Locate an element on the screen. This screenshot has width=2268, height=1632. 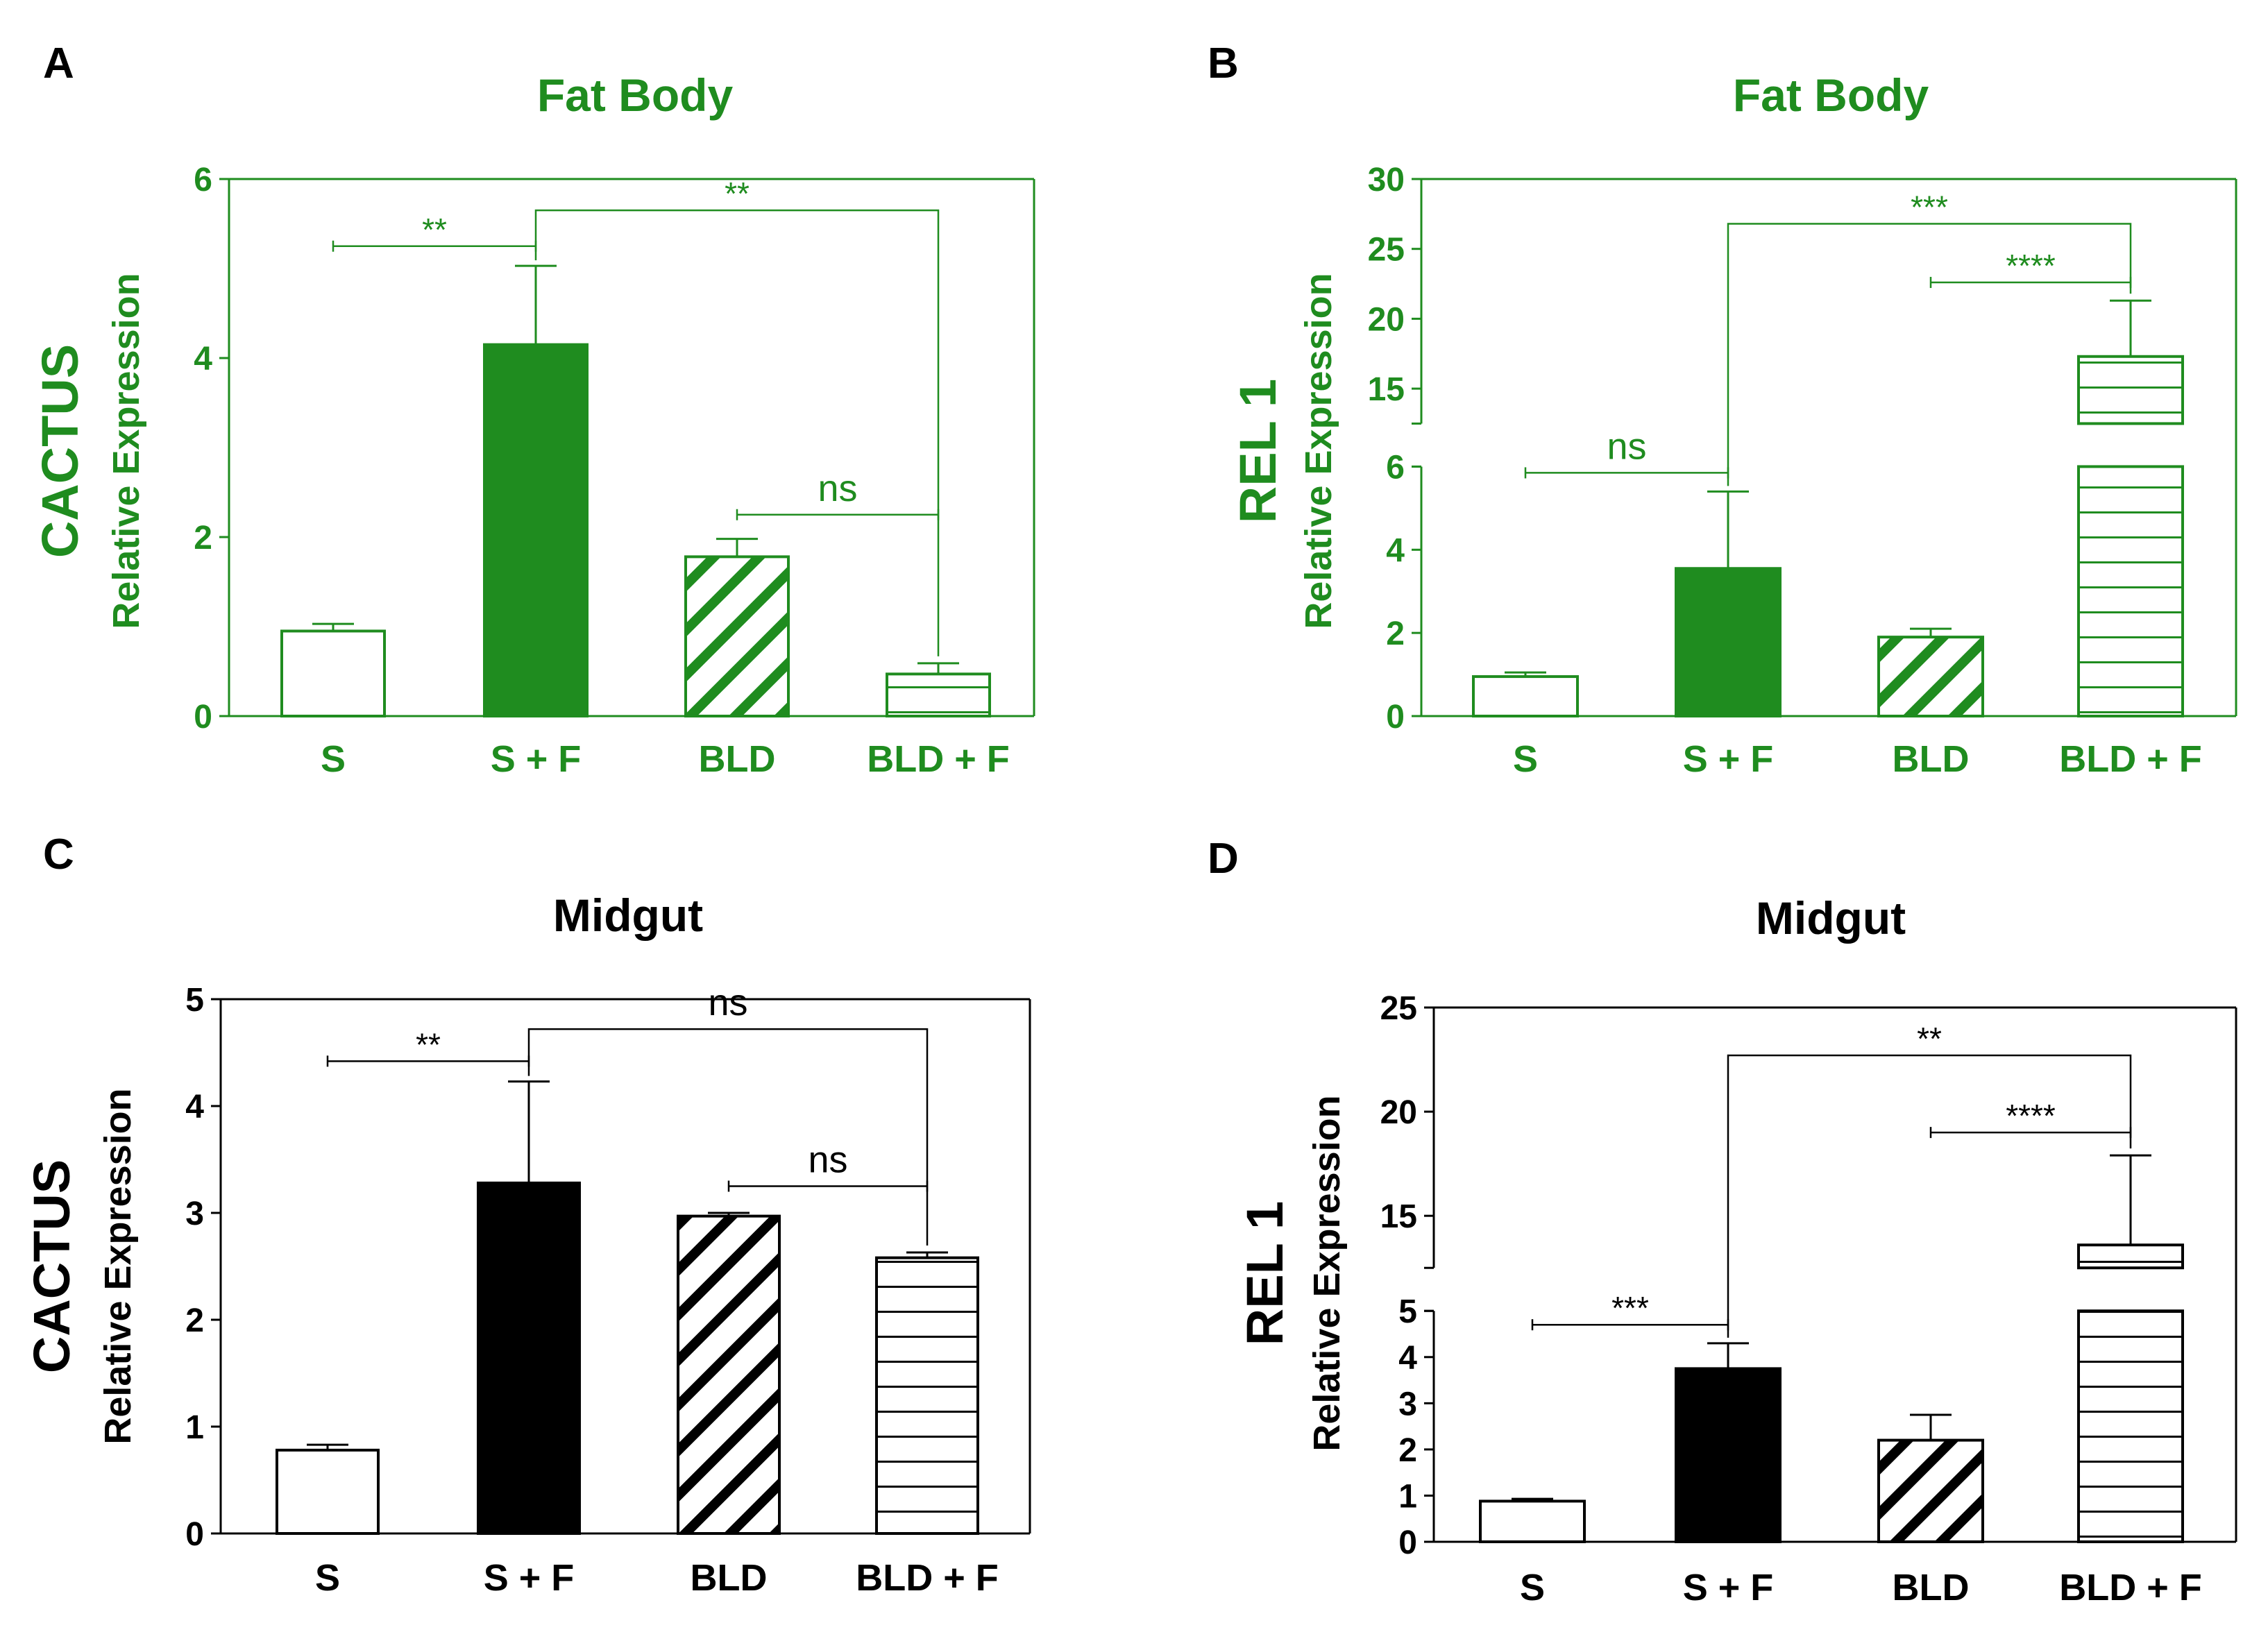
plot-area-c: 0 1 2 3 4 5 ** ns ns is located at coordinates (608, 1267).